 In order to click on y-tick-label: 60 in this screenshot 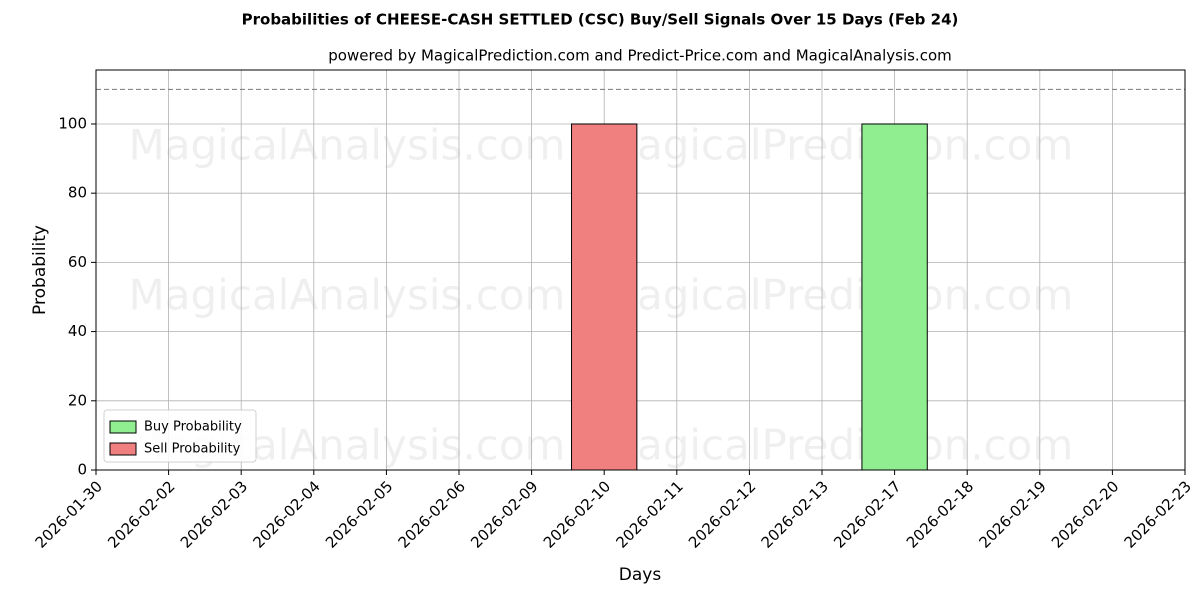, I will do `click(77, 262)`.